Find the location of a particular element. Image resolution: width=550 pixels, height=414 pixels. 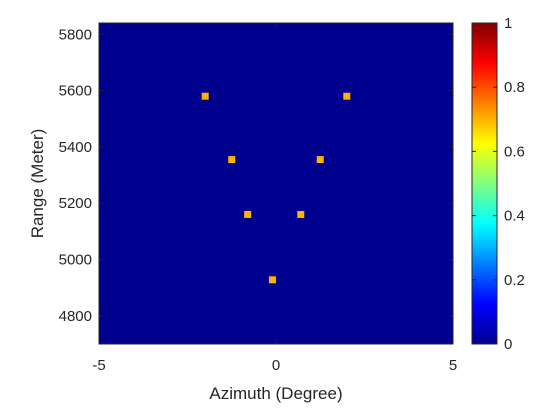

y-tick-label: 5000 is located at coordinates (75, 260).